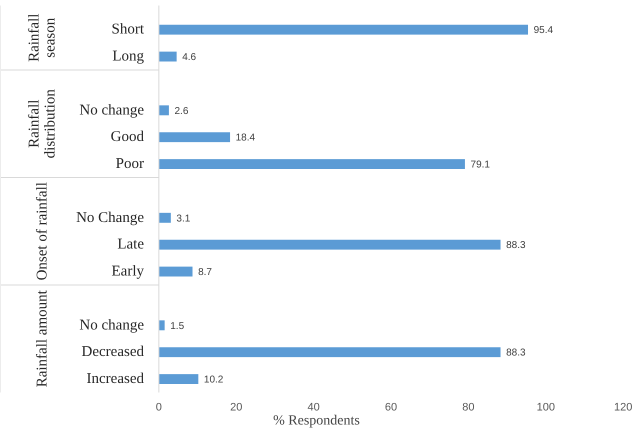 This screenshot has height=431, width=632. I want to click on x-tick-label: 100, so click(545, 408).